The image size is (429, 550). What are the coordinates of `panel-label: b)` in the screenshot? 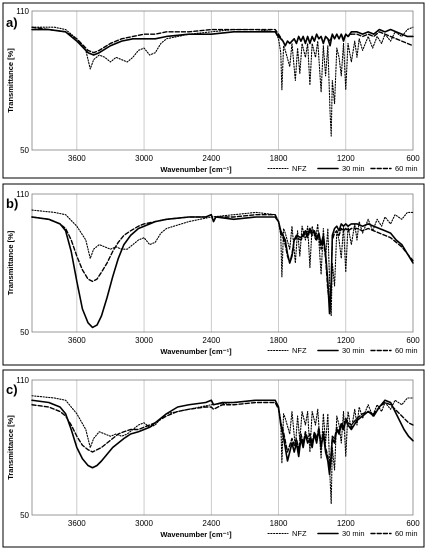 It's located at (12, 203).